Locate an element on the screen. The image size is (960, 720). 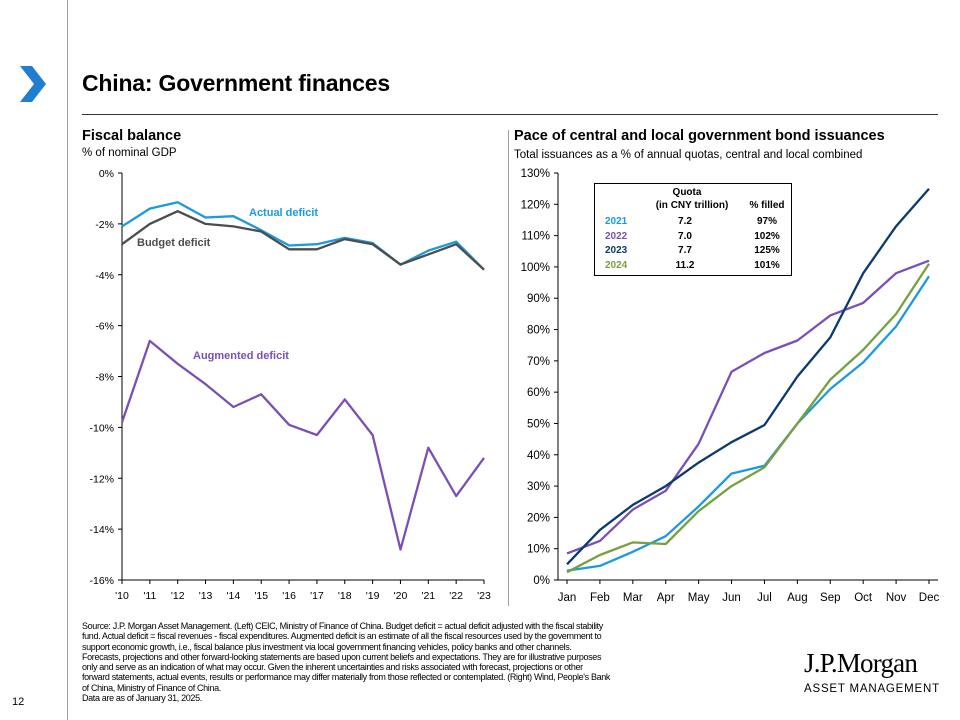
x-tick-label: '20 is located at coordinates (401, 596).